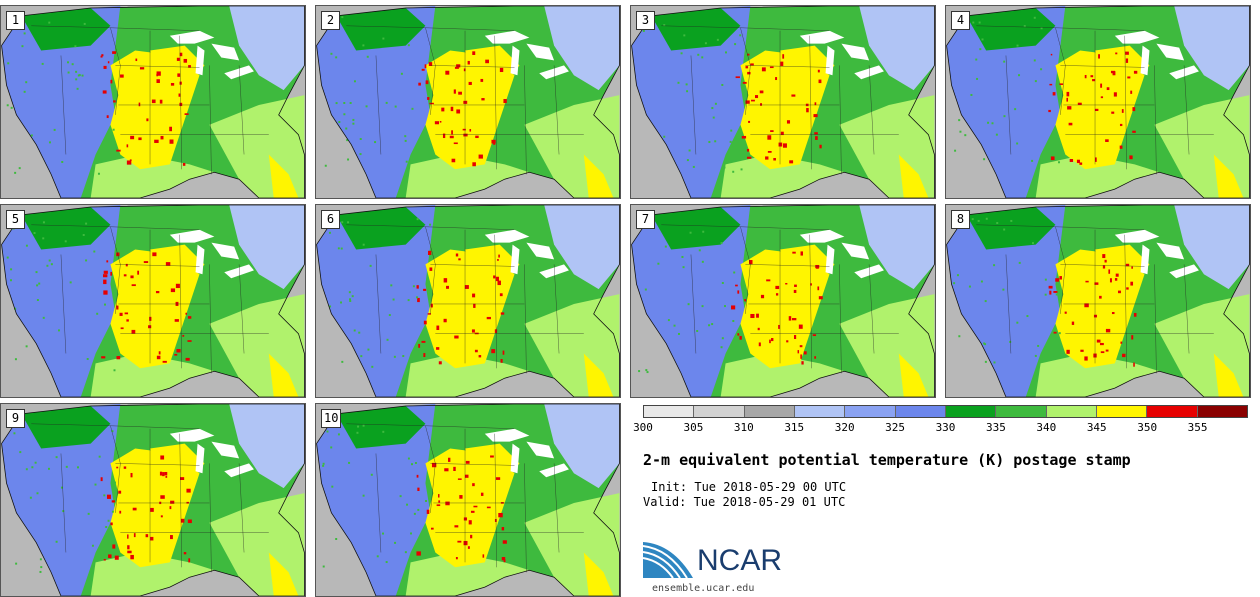 This screenshot has height=597, width=1260. Describe the element at coordinates (645, 20) in the screenshot. I see `member-label-3: 3` at that location.